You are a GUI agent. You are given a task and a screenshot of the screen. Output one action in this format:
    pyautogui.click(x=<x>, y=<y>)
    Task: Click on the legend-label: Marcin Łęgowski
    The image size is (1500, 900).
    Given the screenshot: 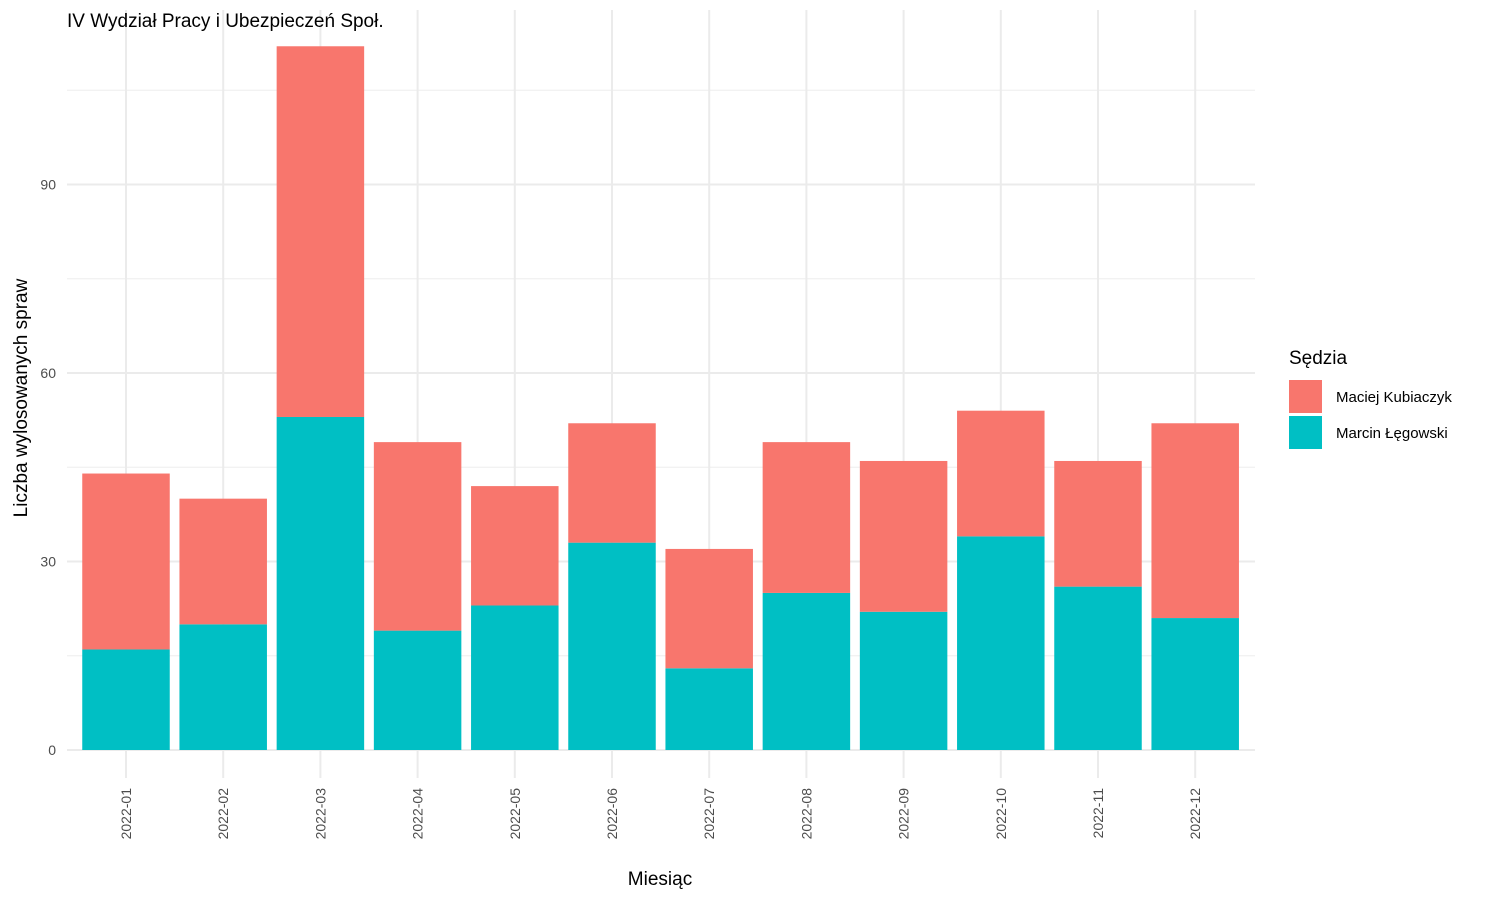 What is the action you would take?
    pyautogui.click(x=1392, y=433)
    